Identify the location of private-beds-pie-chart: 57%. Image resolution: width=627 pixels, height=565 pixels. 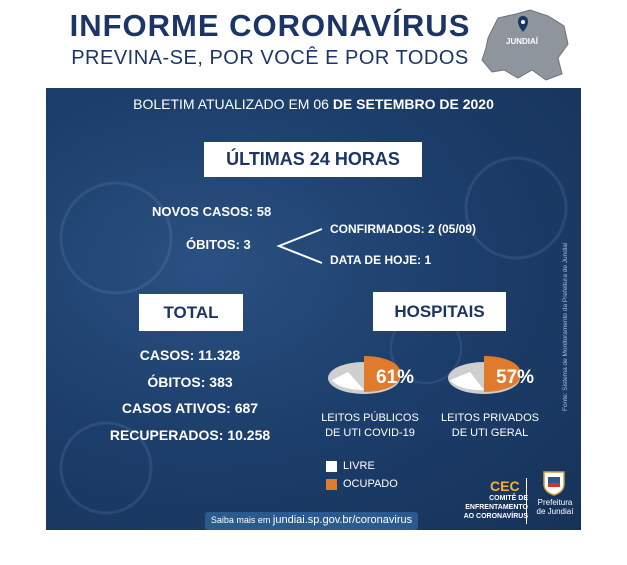
(491, 374).